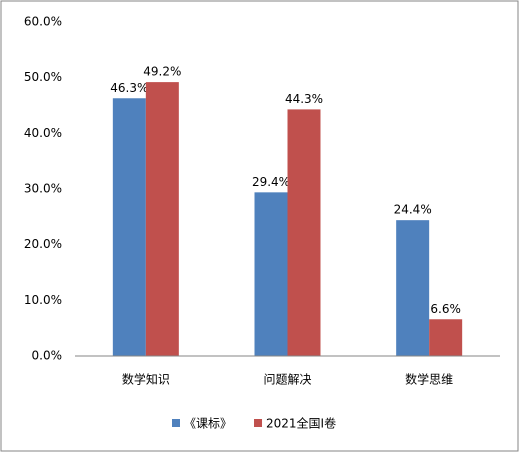  I want to click on y-tick-label: 60.0%, so click(43, 22).